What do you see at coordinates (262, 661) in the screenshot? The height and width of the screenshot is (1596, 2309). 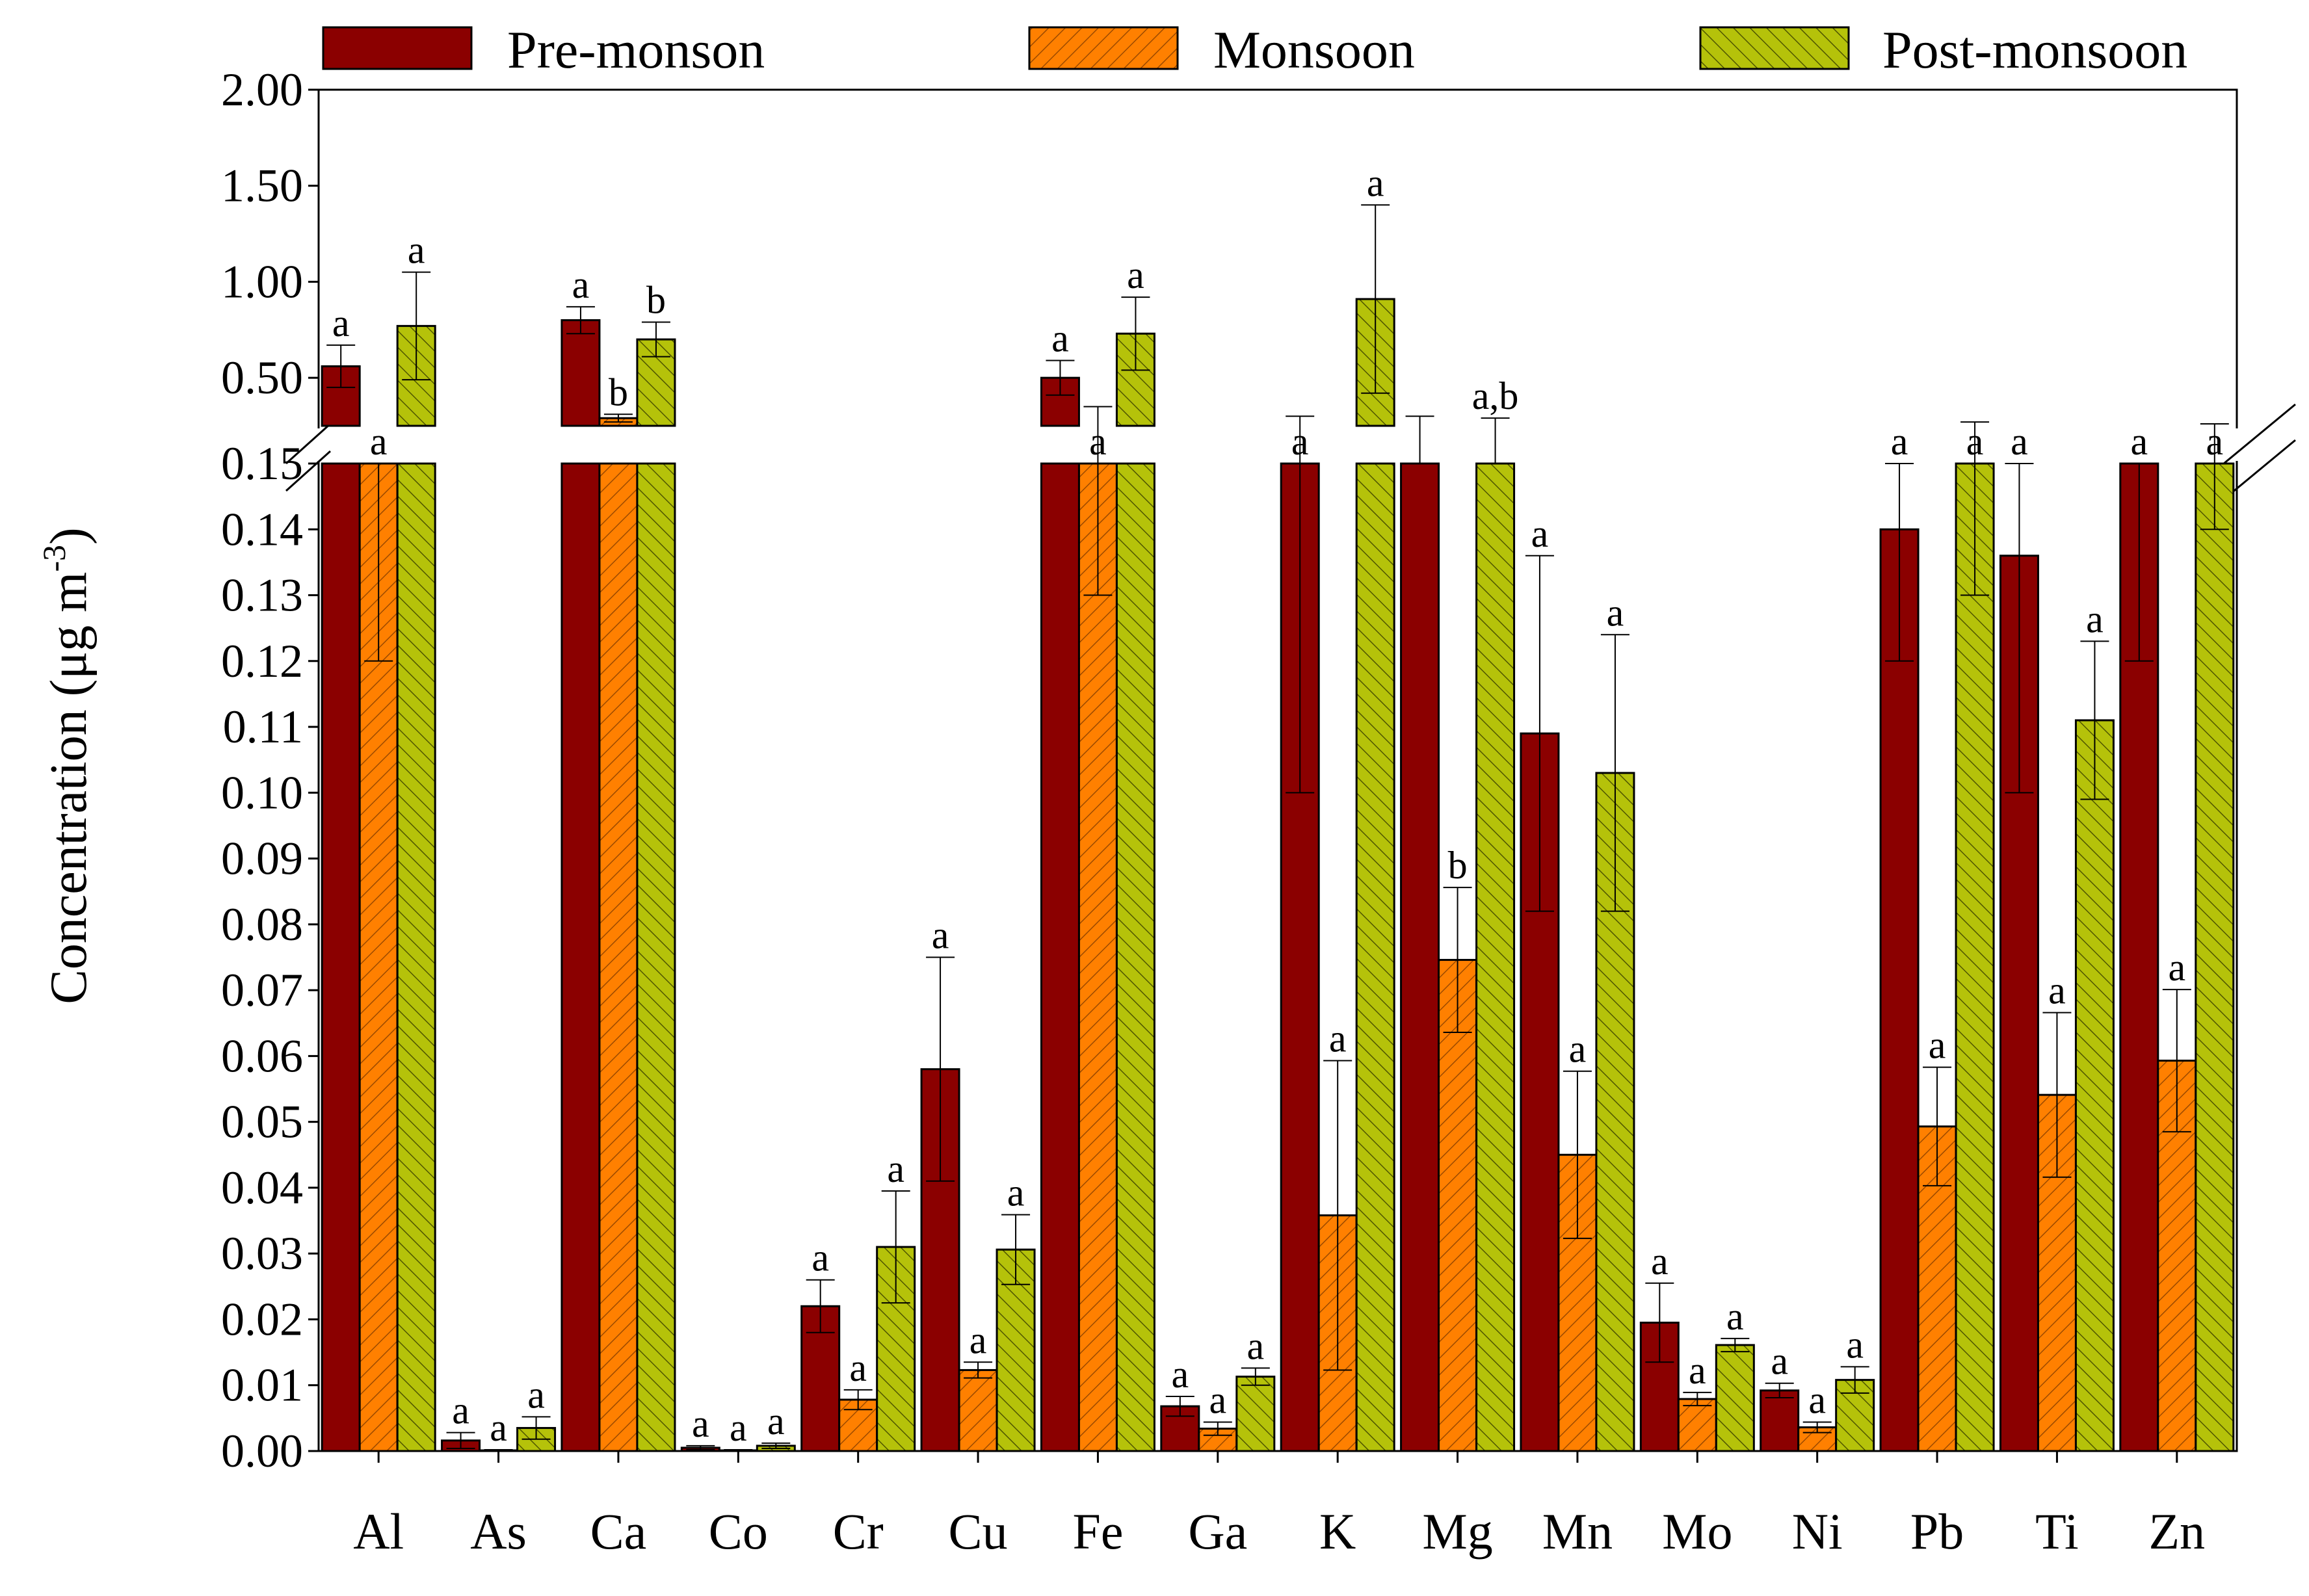 I see `y-tick-label: 0.12` at bounding box center [262, 661].